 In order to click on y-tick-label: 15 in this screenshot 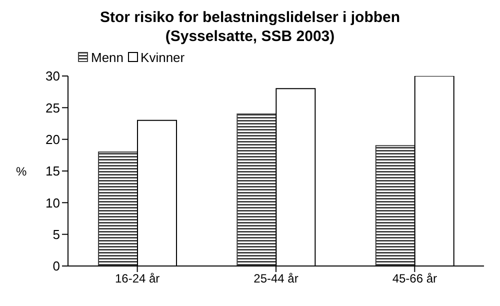, I will do `click(53, 171)`.